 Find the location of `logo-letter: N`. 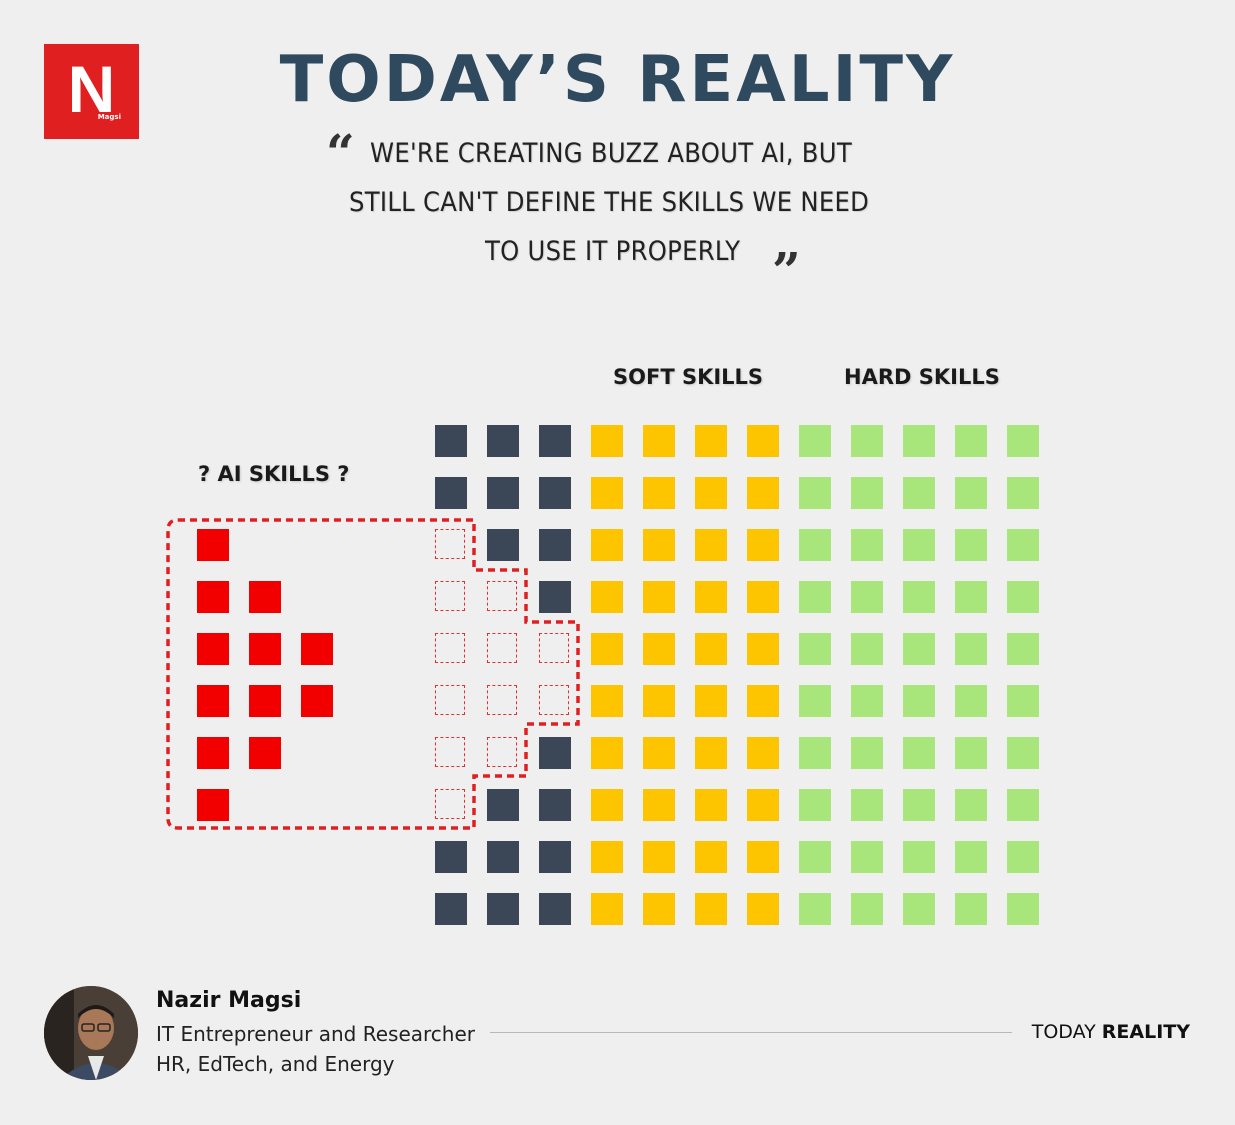

logo-letter: N is located at coordinates (91, 88).